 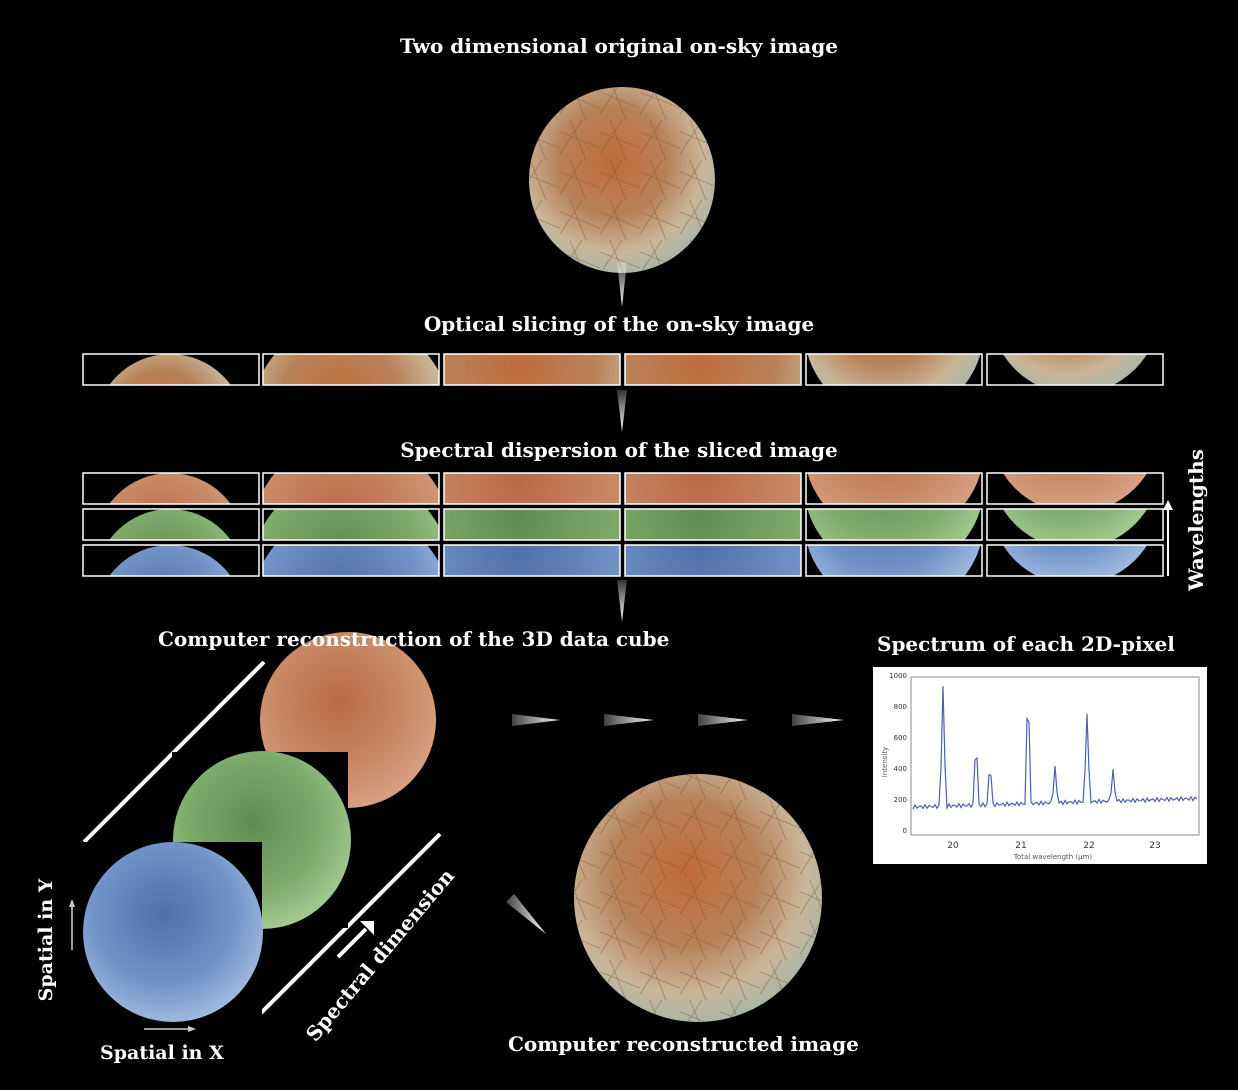 I want to click on spatial-x-arrow-icon, so click(x=170, y=1029).